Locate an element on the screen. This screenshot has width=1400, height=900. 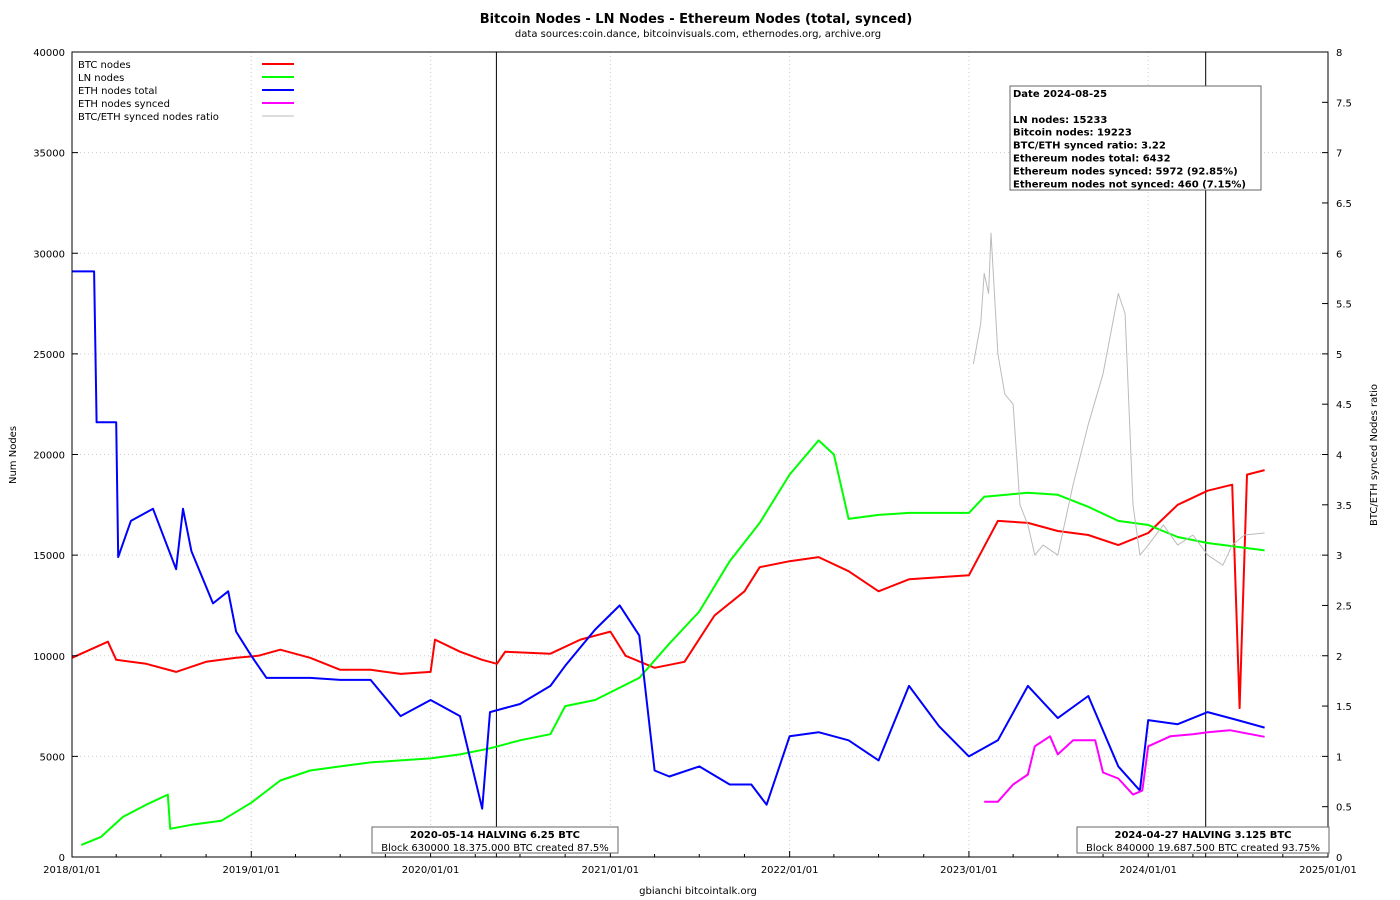
x-axis-label: gbianchi bitcointalk.org is located at coordinates (698, 891).